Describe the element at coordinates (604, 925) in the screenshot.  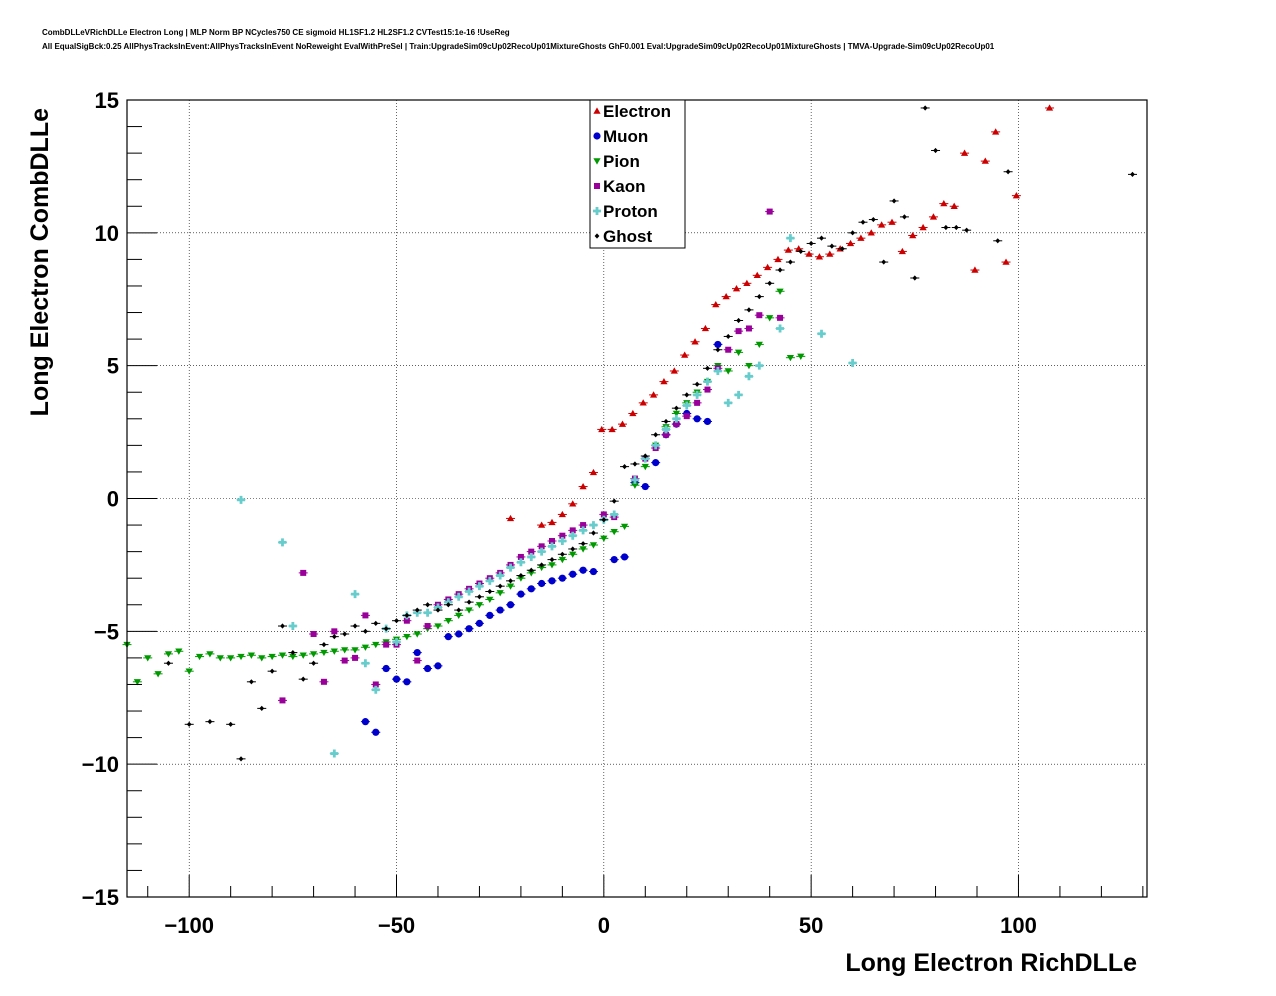
I see `x-tick-label: 0` at that location.